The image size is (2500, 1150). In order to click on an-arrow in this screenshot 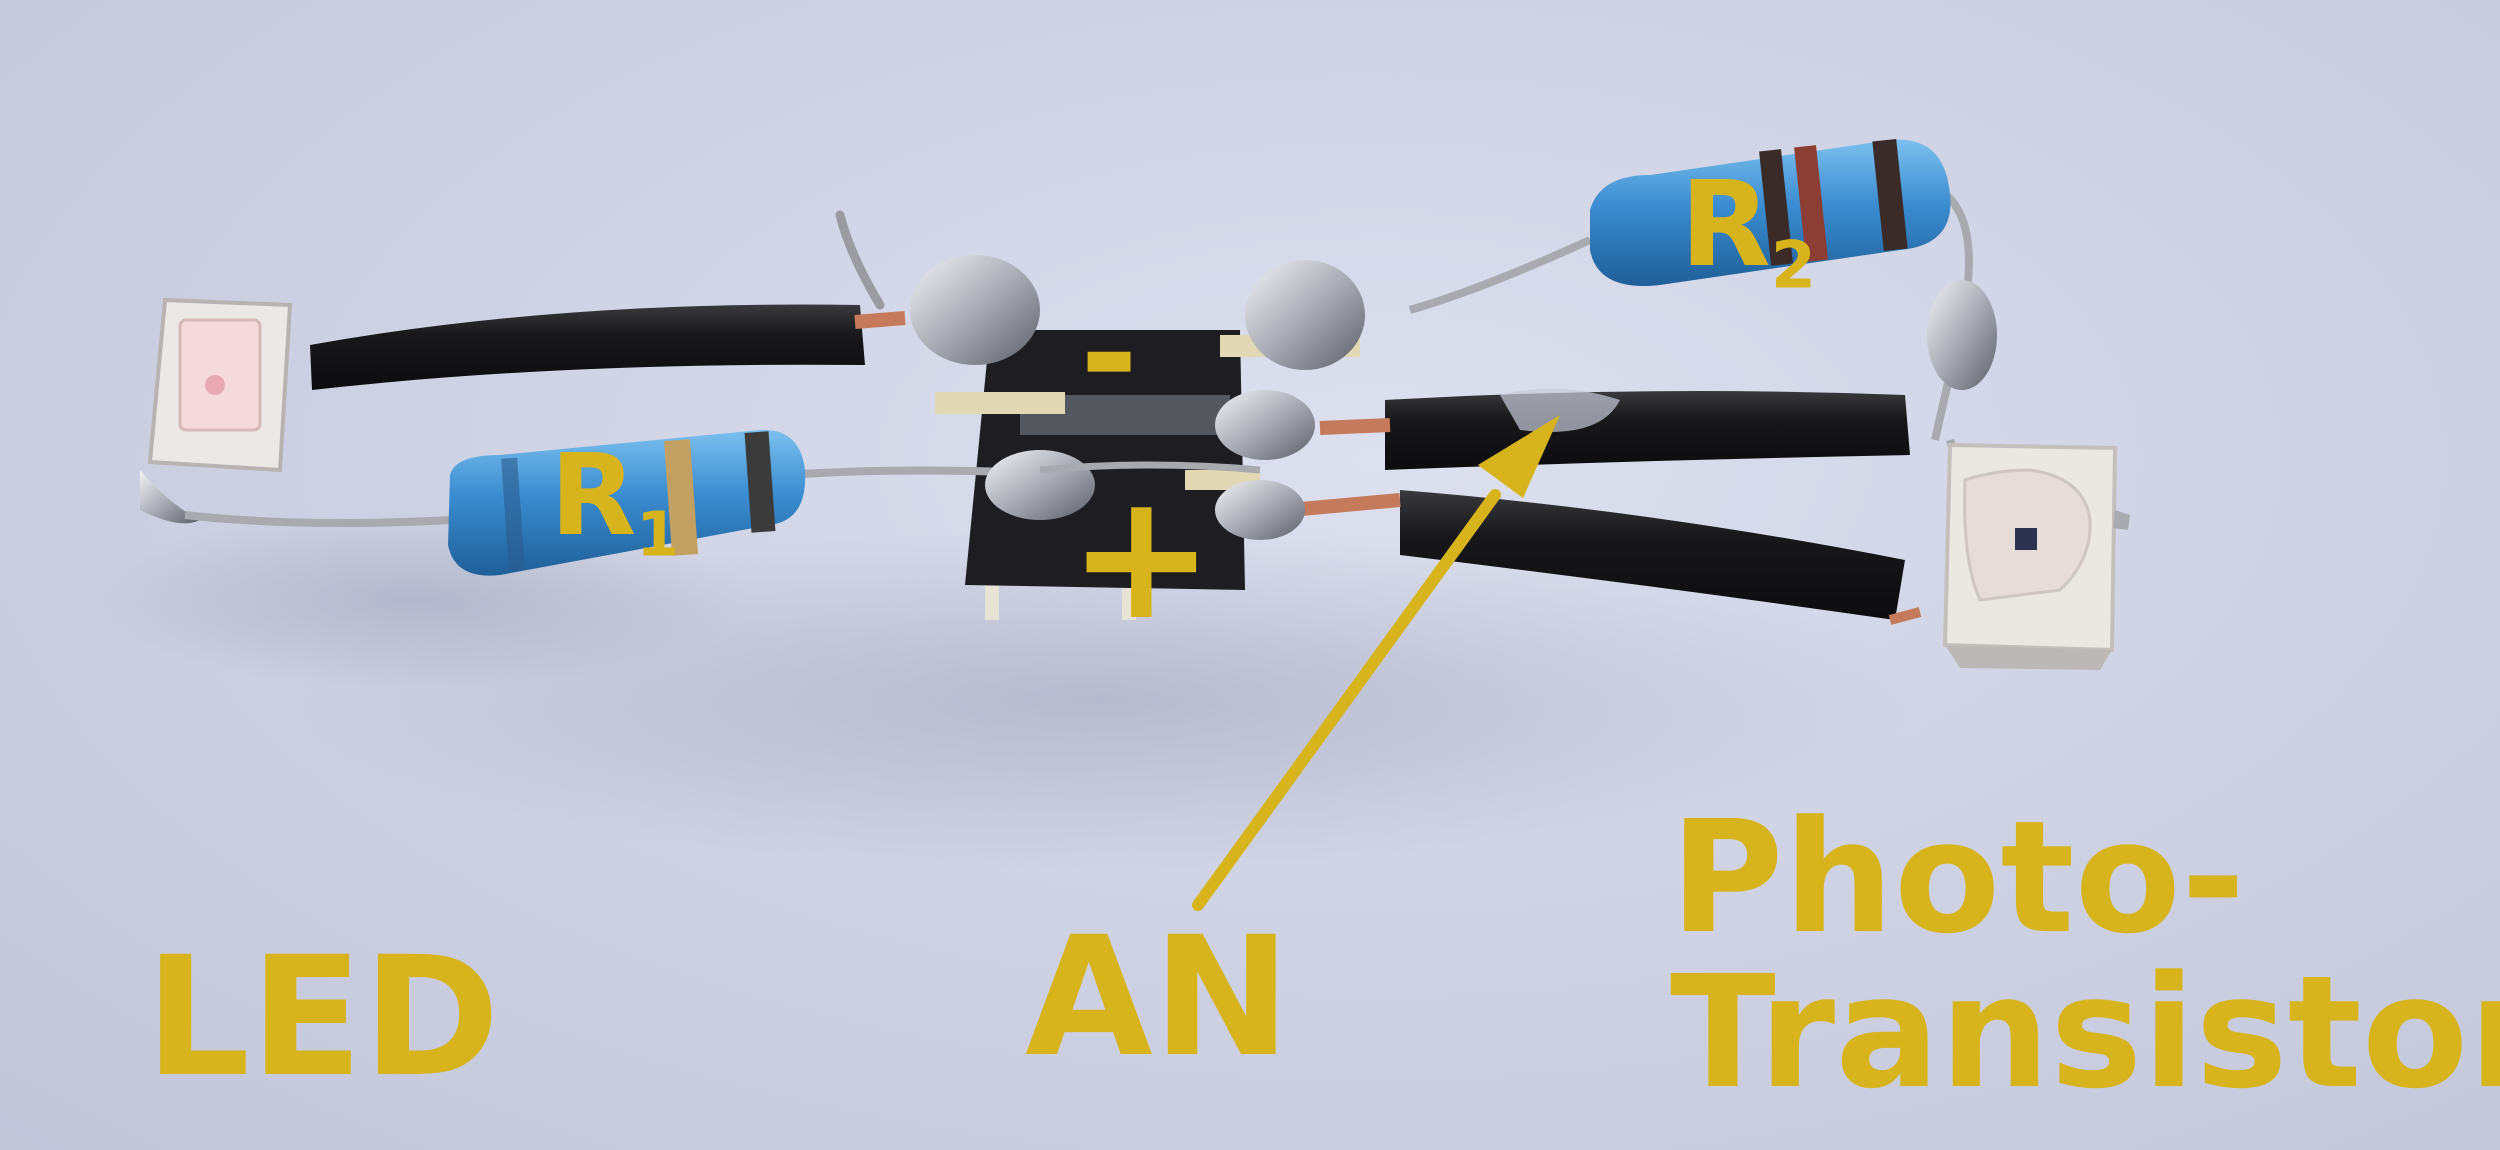, I will do `click(1346, 700)`.